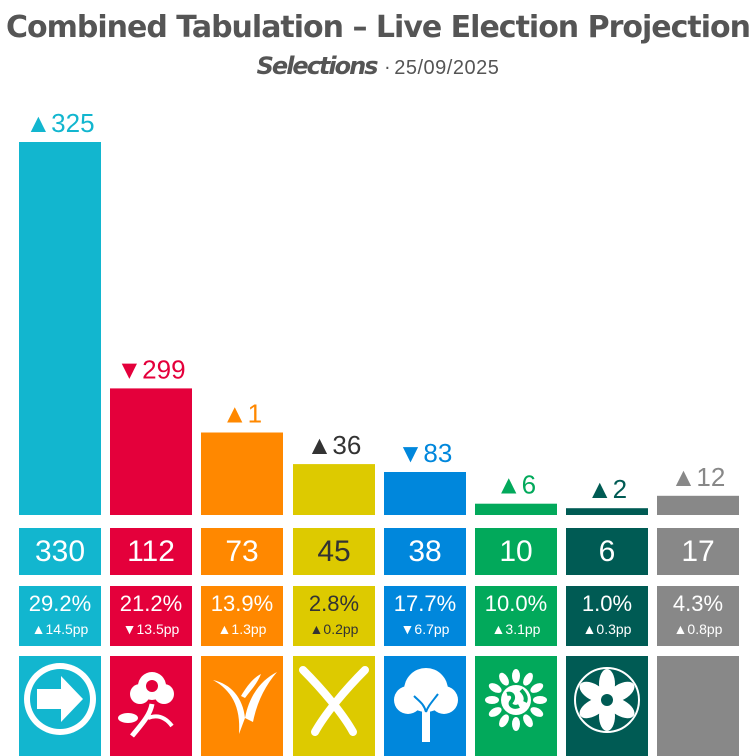 The image size is (756, 756). What do you see at coordinates (151, 551) in the screenshot?
I see `seat-count-labour: 112` at bounding box center [151, 551].